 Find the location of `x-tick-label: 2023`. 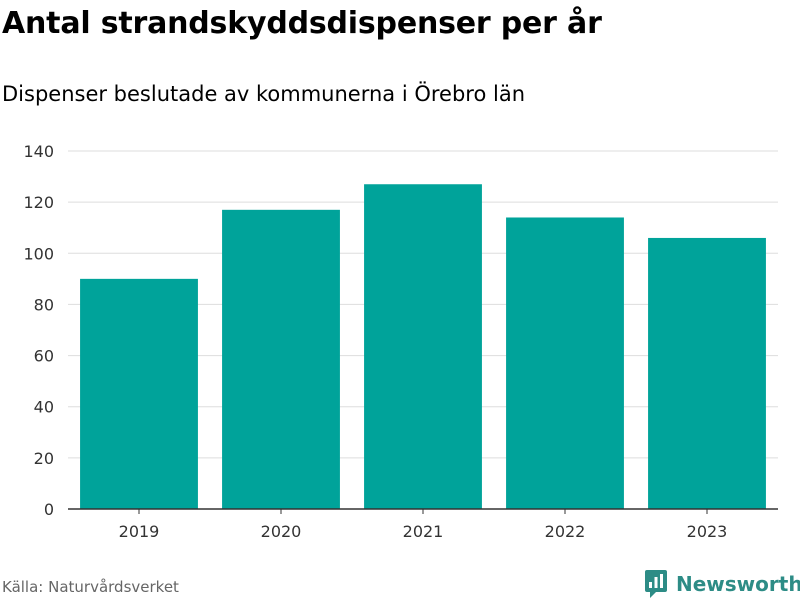

x-tick-label: 2023 is located at coordinates (707, 531).